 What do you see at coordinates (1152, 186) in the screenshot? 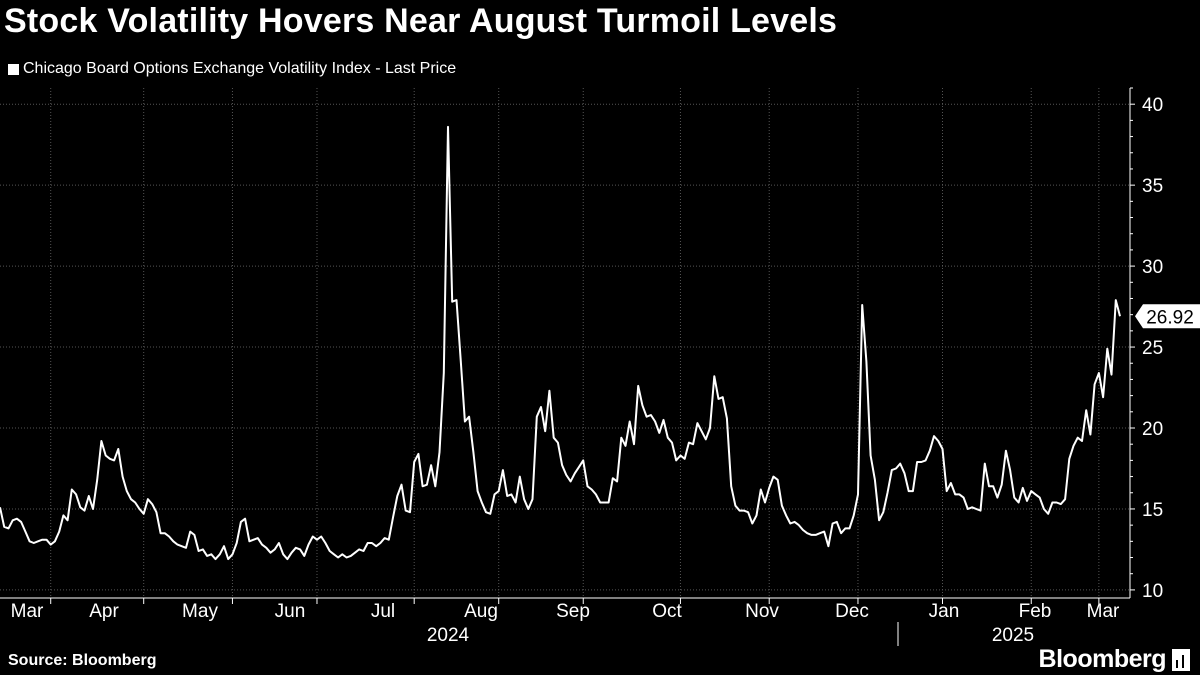
I see `y-tick-label: 35` at bounding box center [1152, 186].